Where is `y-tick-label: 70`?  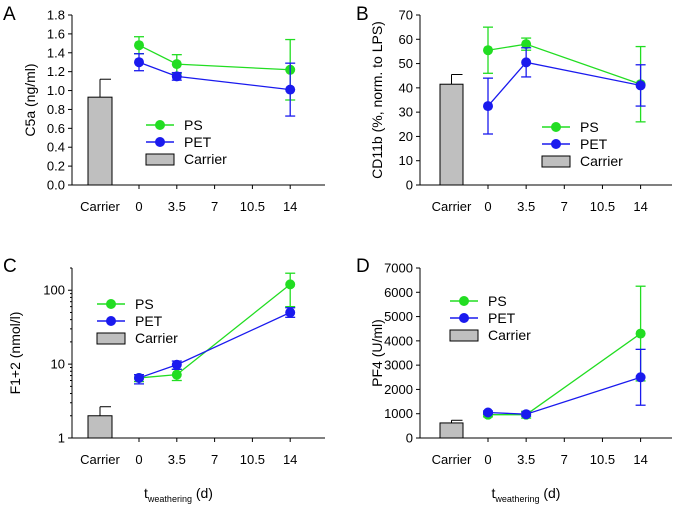 y-tick-label: 70 is located at coordinates (406, 15).